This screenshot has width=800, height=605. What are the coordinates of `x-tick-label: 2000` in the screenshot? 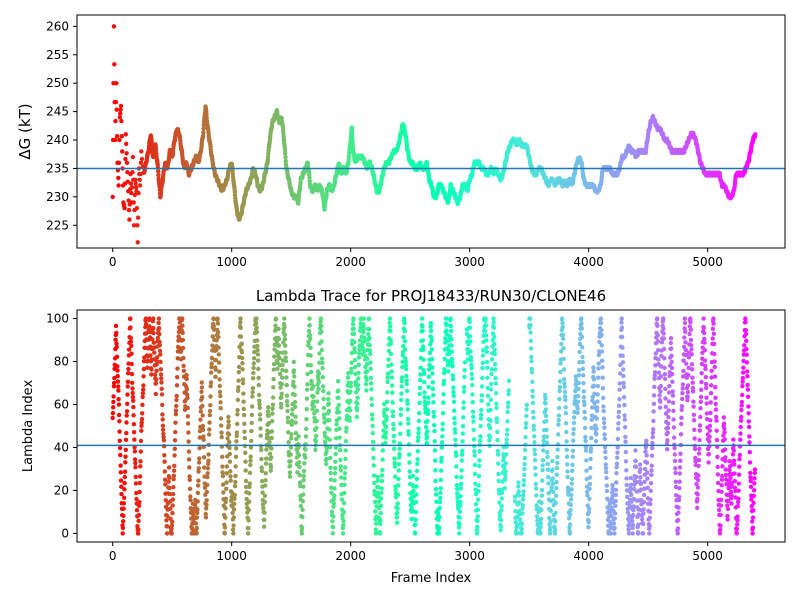 It's located at (350, 262).